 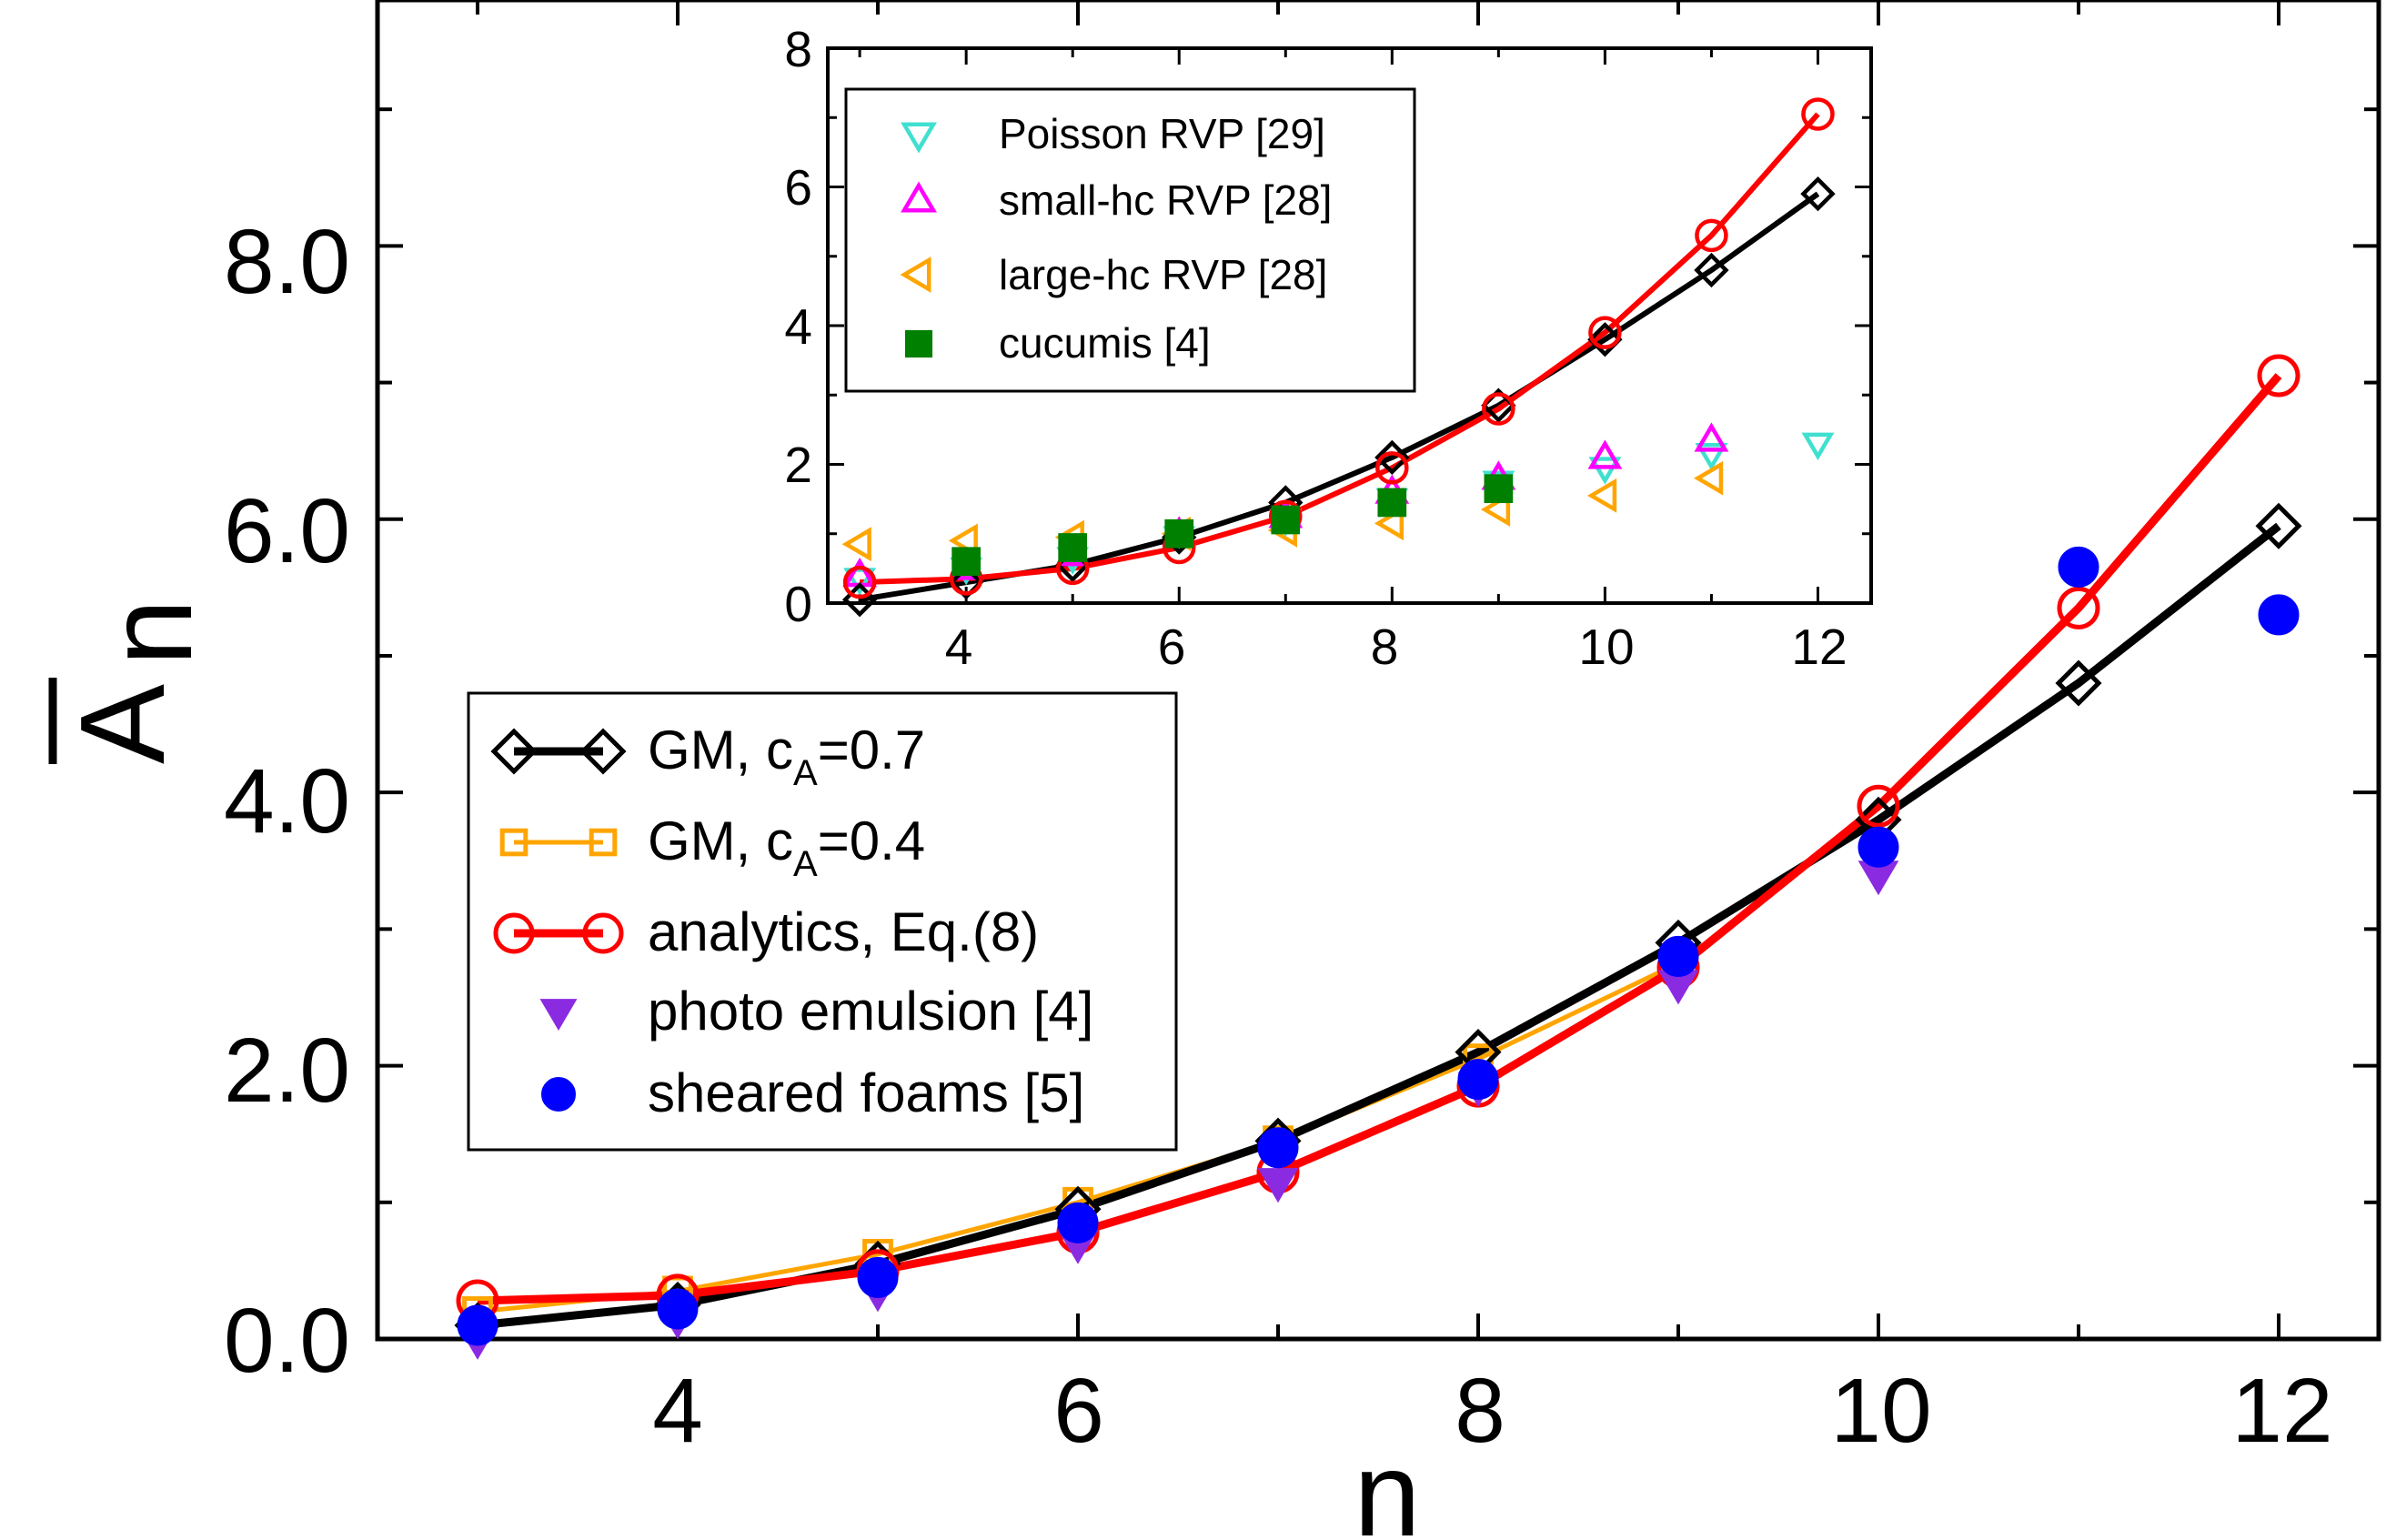 I want to click on main-y-tick-label: 4.0, so click(x=287, y=801).